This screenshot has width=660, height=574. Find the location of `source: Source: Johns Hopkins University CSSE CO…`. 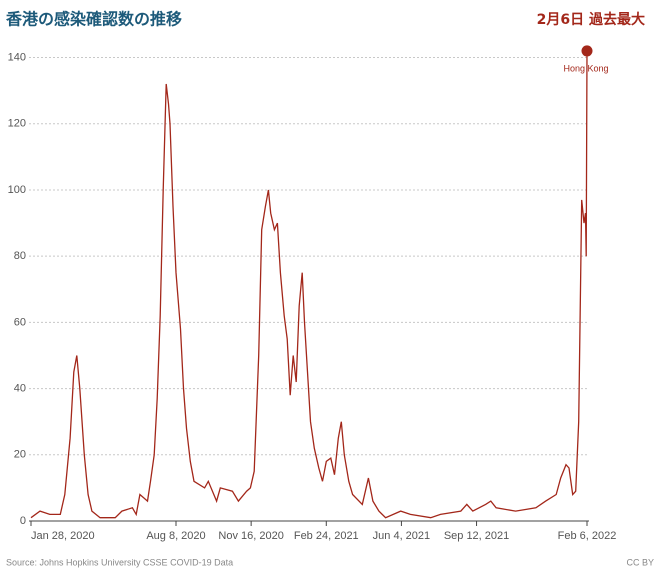

source: Source: Johns Hopkins University CSSE CO… is located at coordinates (119, 562).